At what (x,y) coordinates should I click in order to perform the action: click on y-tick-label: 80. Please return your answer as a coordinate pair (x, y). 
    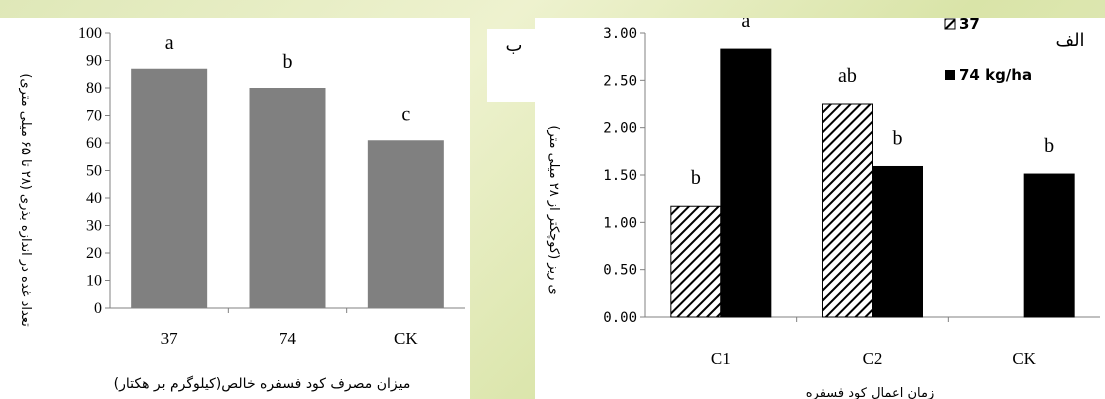
    Looking at the image, I should click on (94, 88).